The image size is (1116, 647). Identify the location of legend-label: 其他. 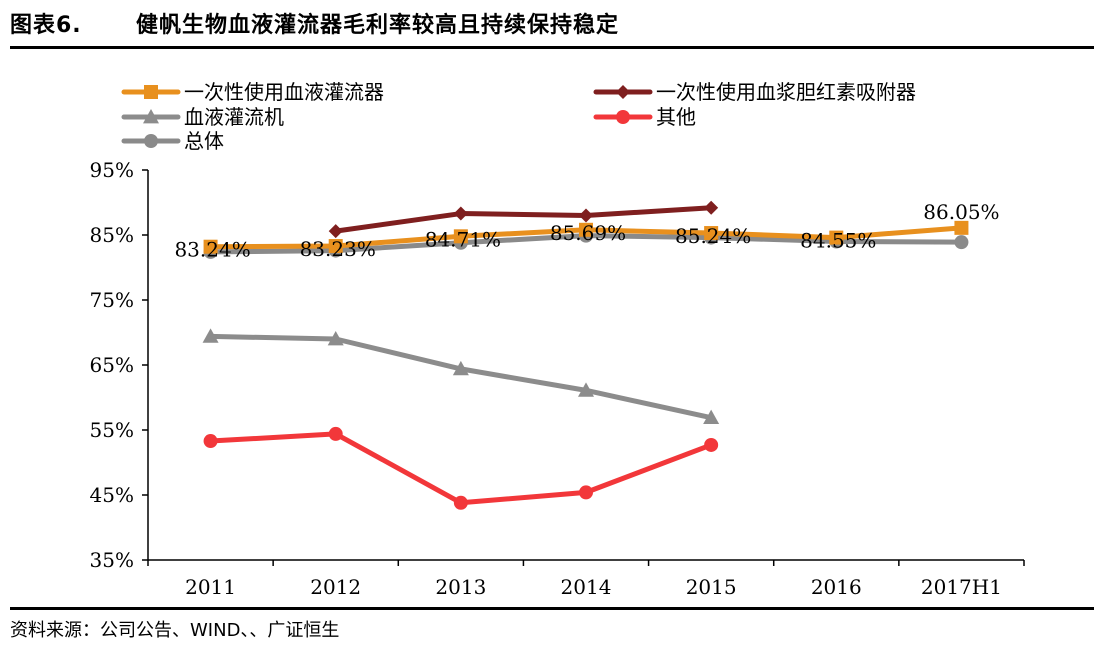
(676, 117).